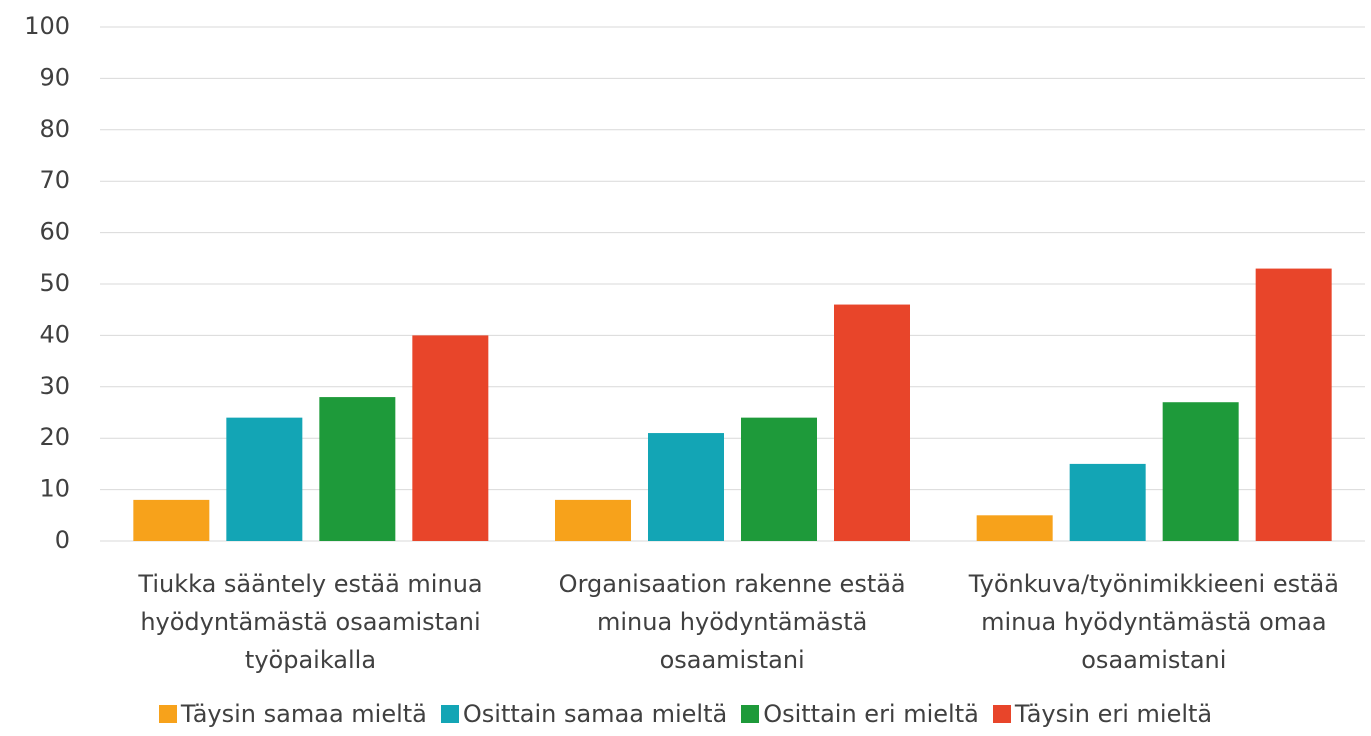  Describe the element at coordinates (62, 540) in the screenshot. I see `y-tick-label: 0` at that location.